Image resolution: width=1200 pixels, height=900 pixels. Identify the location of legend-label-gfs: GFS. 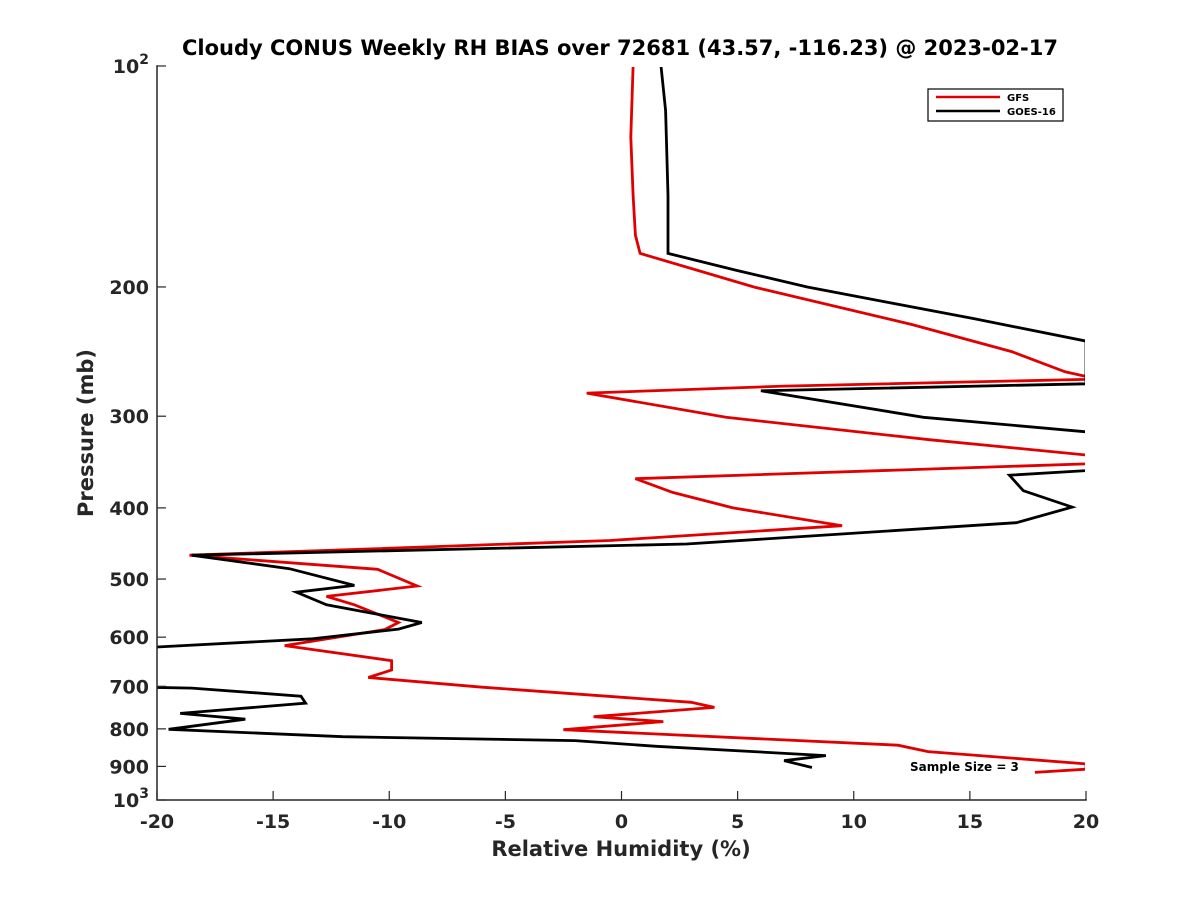
(1018, 98).